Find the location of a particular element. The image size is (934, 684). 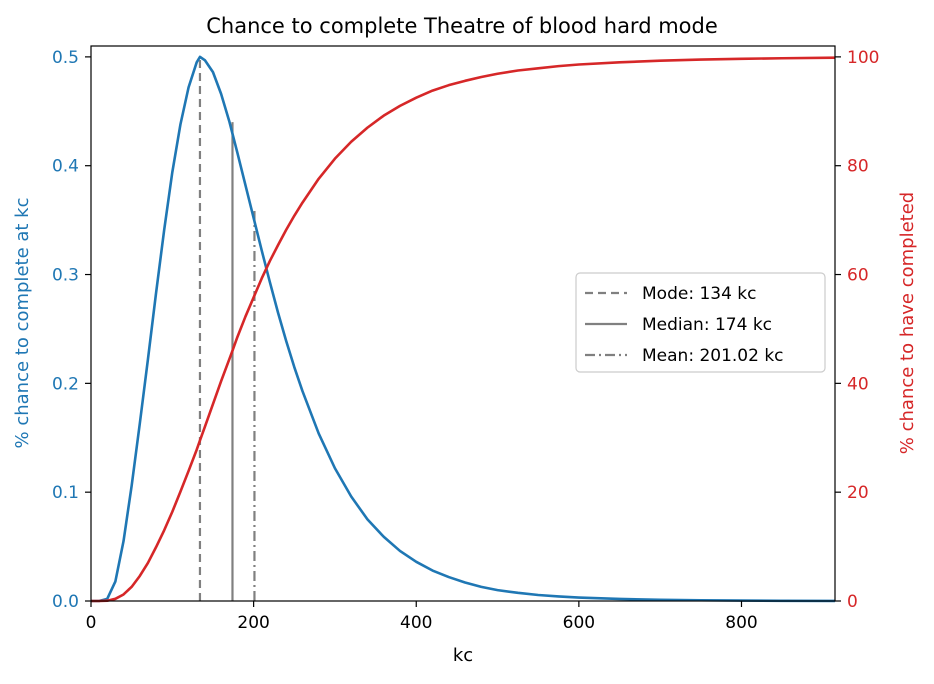

legend-box is located at coordinates (700, 322).